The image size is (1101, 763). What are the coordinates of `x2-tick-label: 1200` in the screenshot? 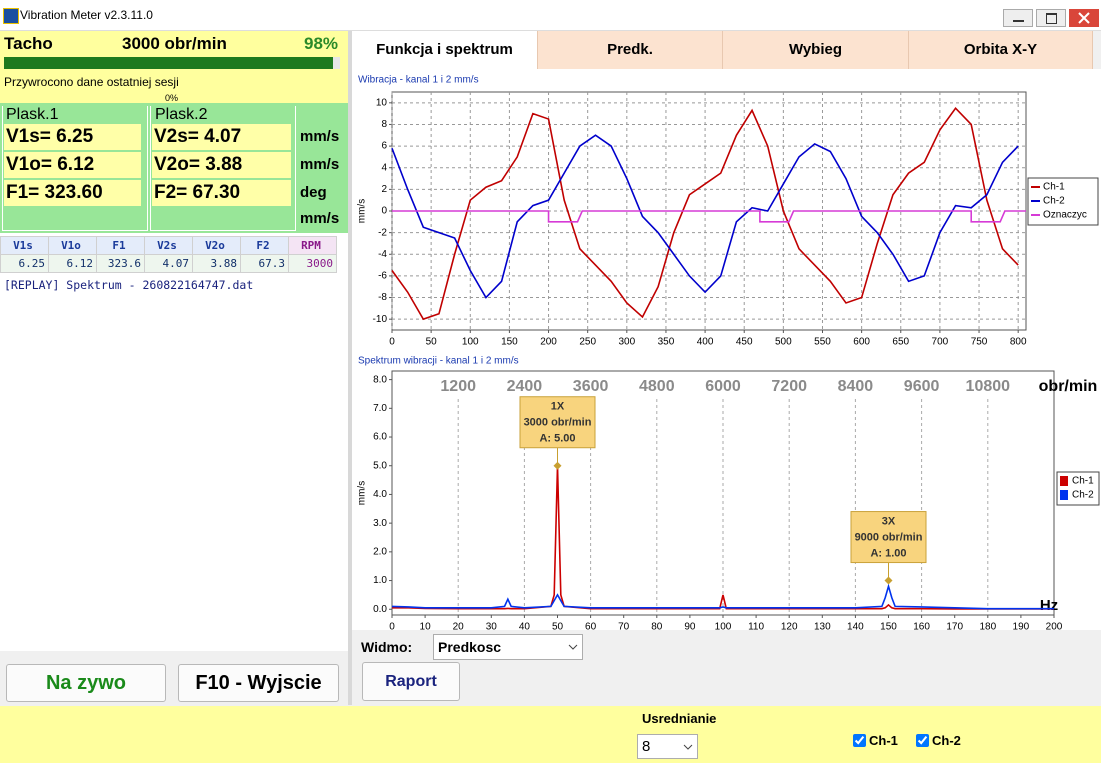 It's located at (458, 386).